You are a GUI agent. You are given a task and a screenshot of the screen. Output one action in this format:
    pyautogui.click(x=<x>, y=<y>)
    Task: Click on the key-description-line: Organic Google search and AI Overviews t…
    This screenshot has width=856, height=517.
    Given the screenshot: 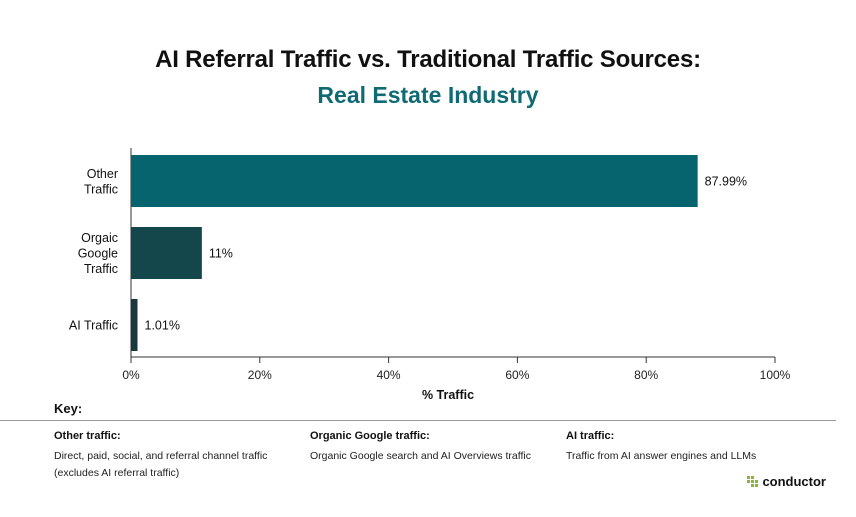 What is the action you would take?
    pyautogui.click(x=420, y=456)
    